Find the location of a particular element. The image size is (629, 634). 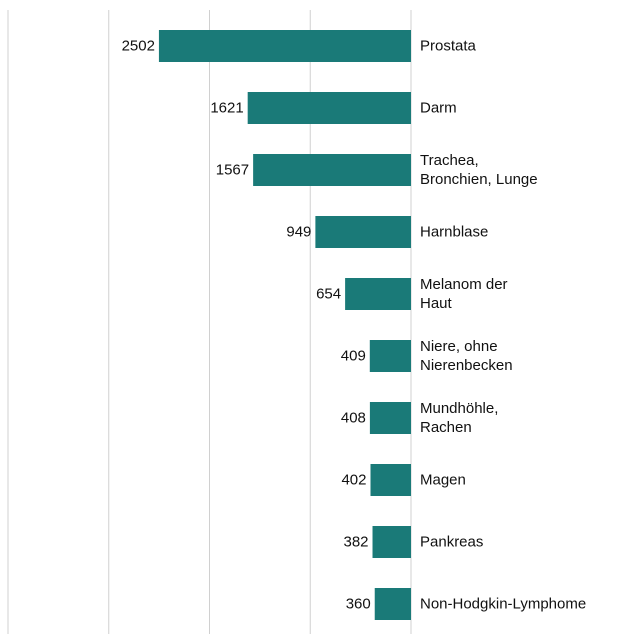

category-label: Mundhöhle, Rachen is located at coordinates (459, 418).